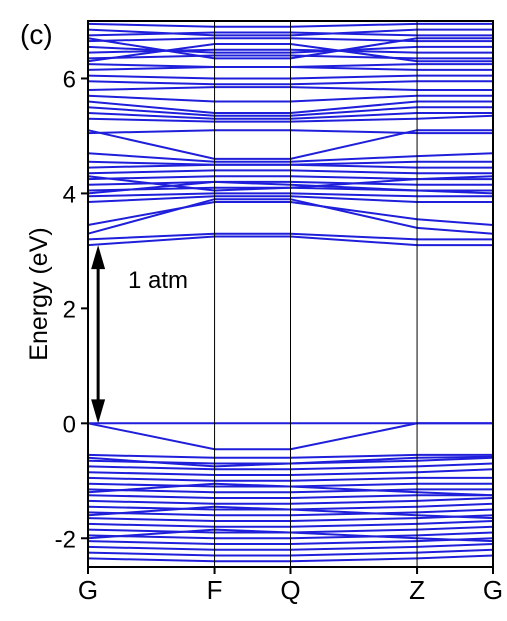 Image resolution: width=507 pixels, height=621 pixels. What do you see at coordinates (215, 590) in the screenshot?
I see `x-tick-label: F` at bounding box center [215, 590].